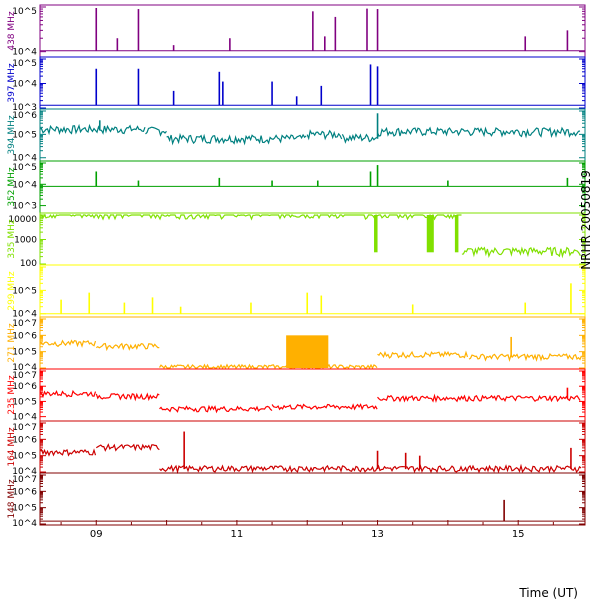  I want to click on channel-name-label: 352 MHz, so click(12, 187).